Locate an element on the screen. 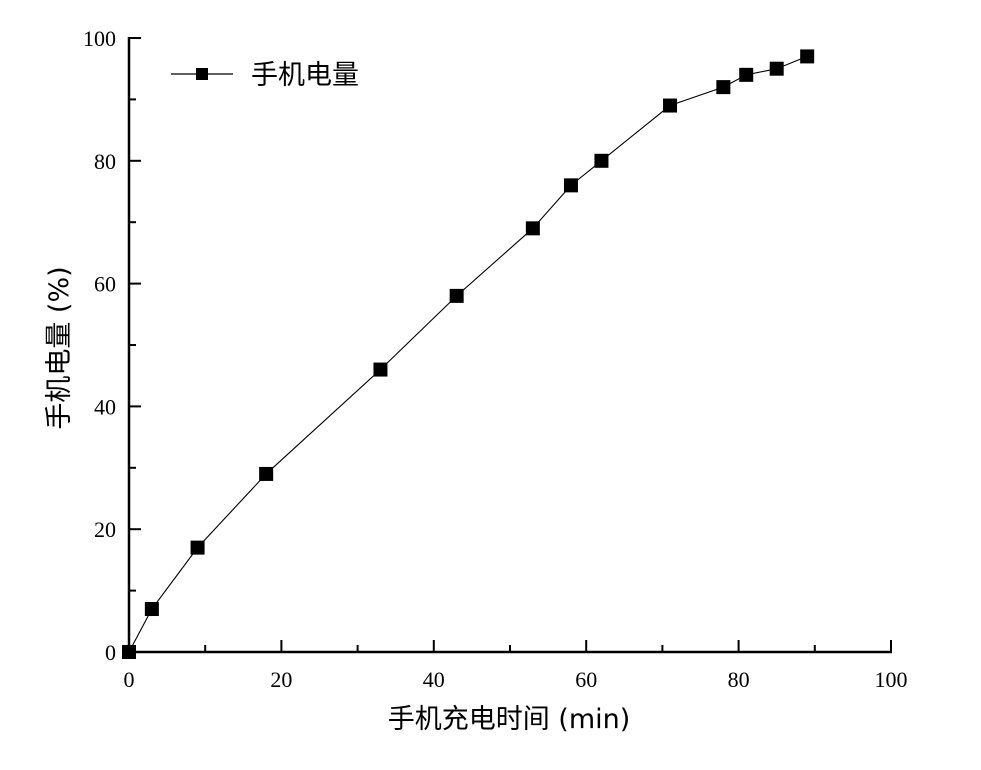 The image size is (981, 770). y-tick-label: 60 is located at coordinates (105, 284).